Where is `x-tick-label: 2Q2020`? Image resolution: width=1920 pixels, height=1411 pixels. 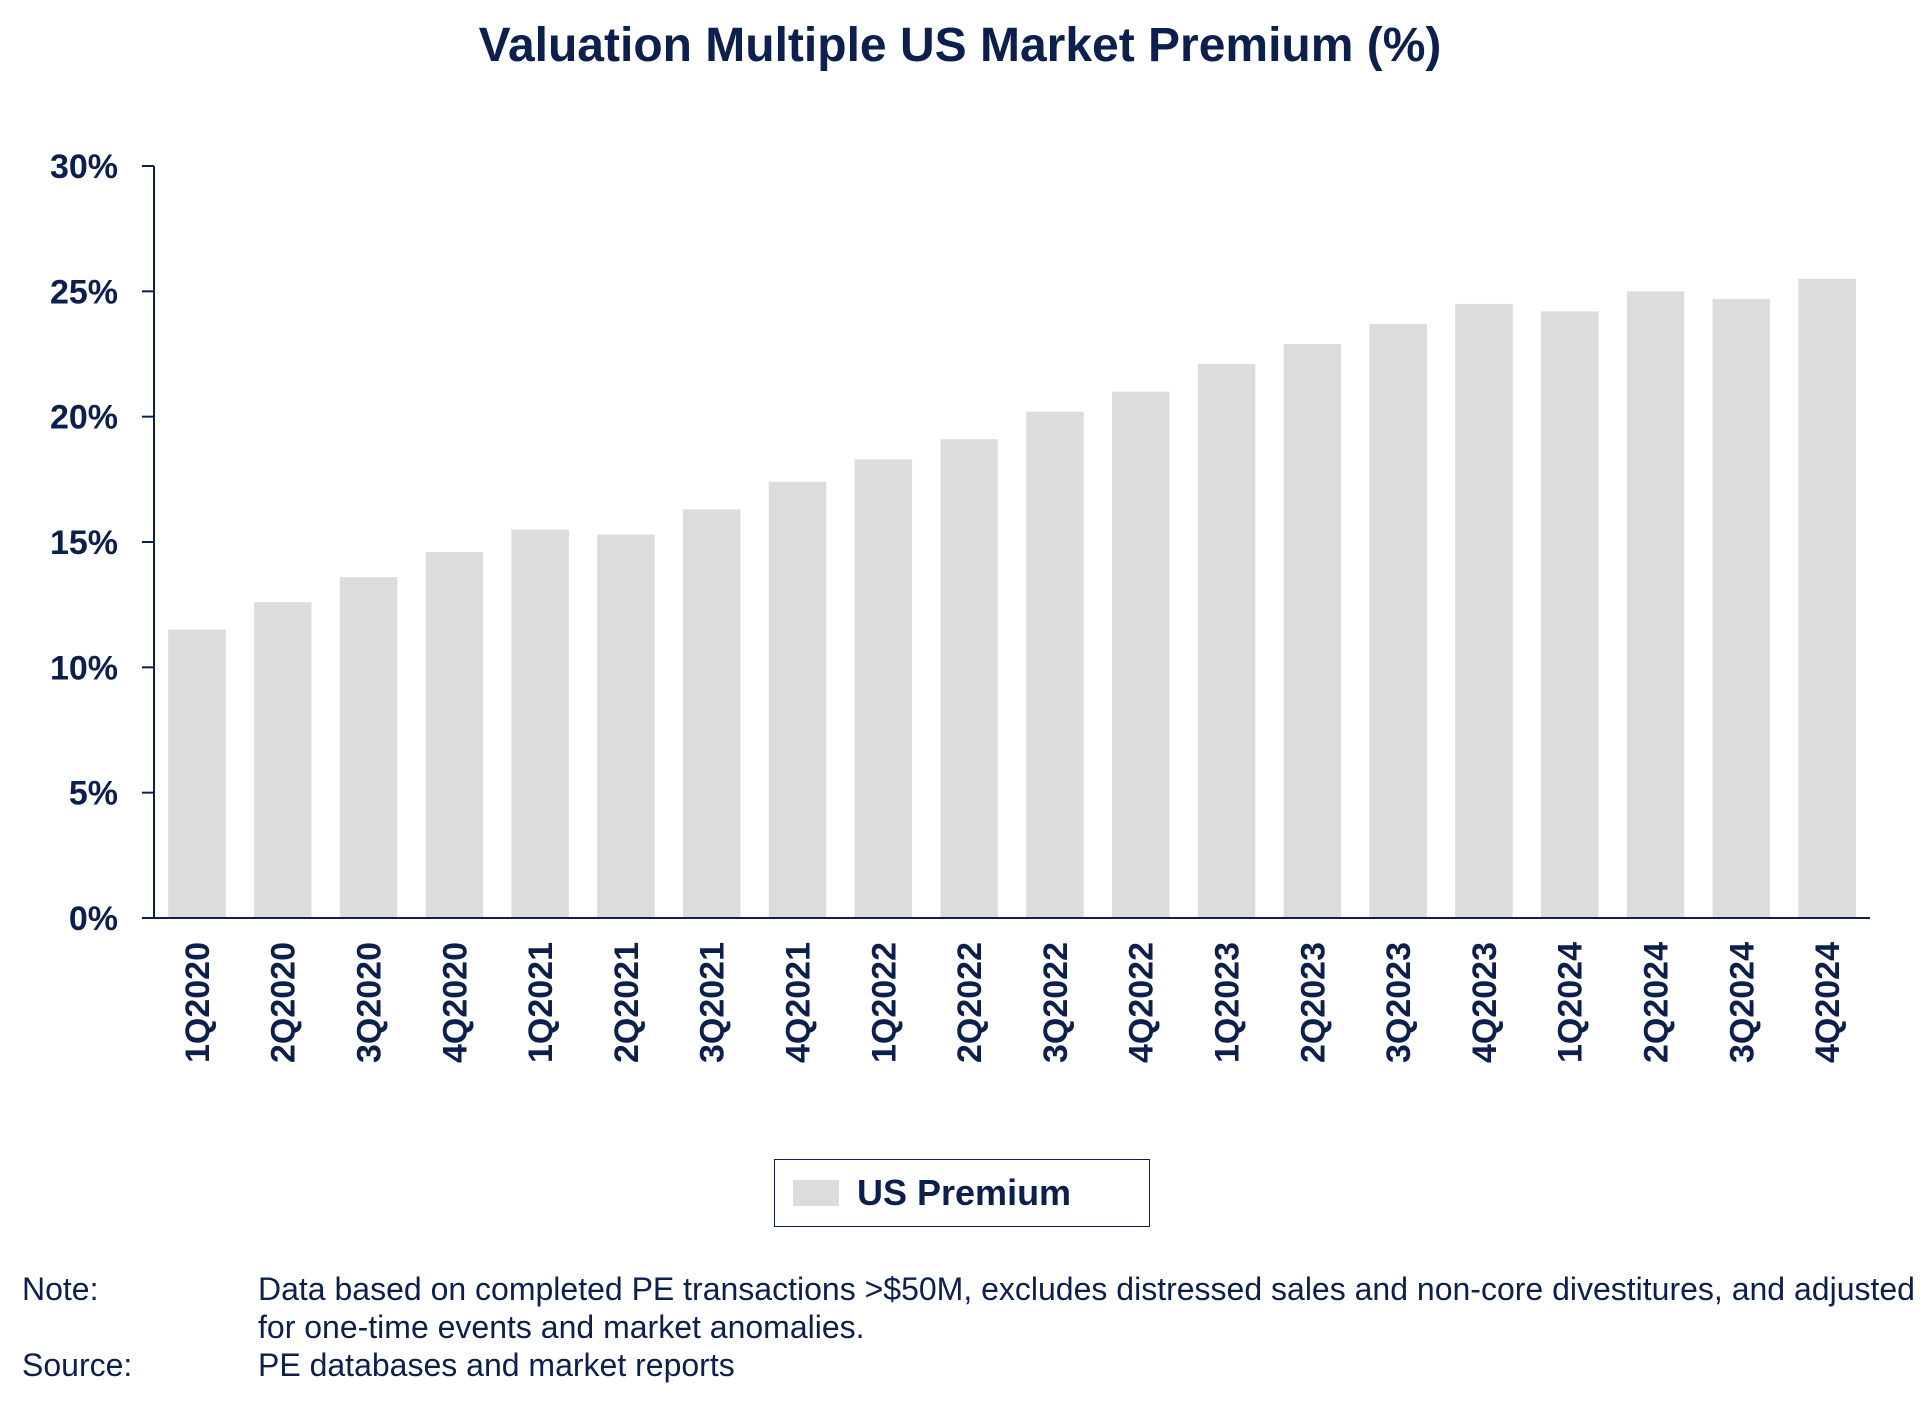 x-tick-label: 2Q2020 is located at coordinates (284, 1002).